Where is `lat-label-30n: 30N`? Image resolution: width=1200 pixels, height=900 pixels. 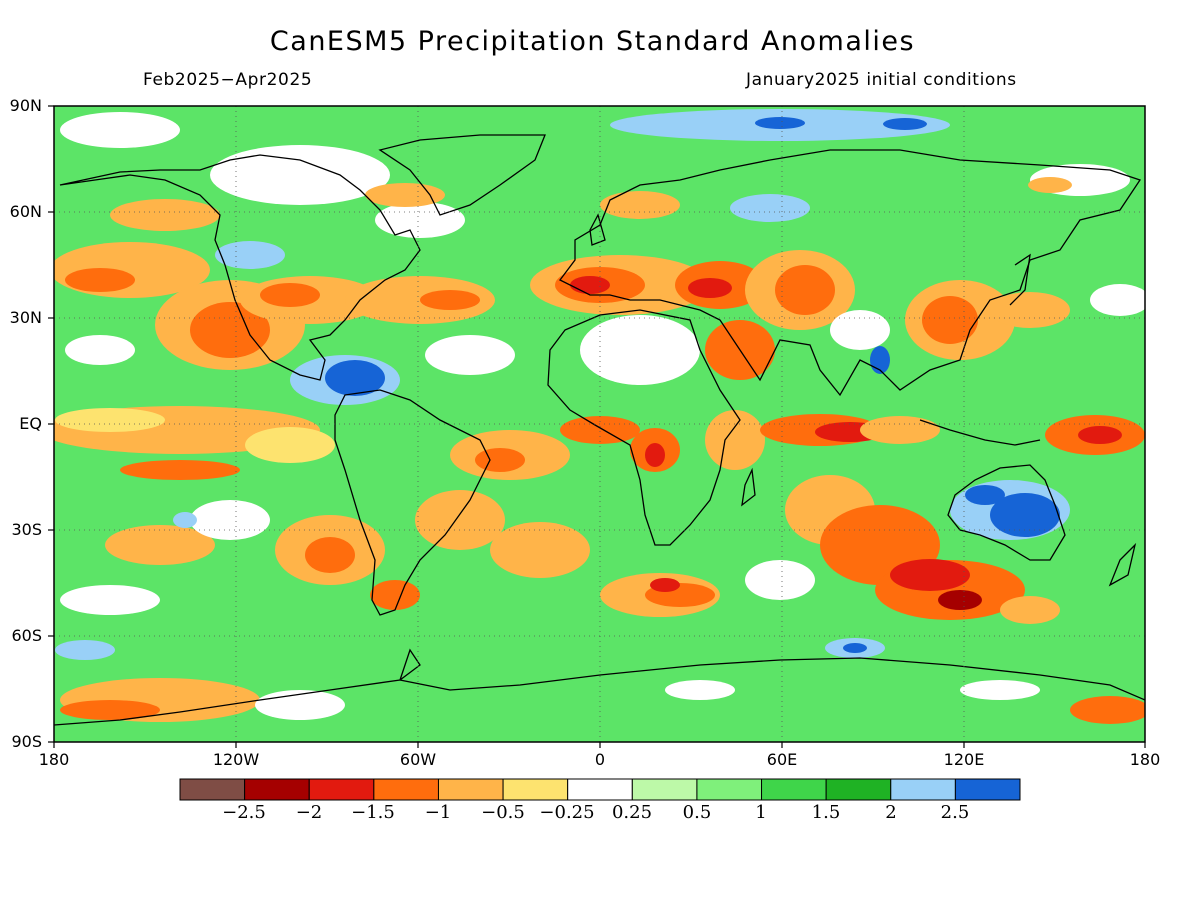
lat-label-30n: 30N is located at coordinates (25, 317).